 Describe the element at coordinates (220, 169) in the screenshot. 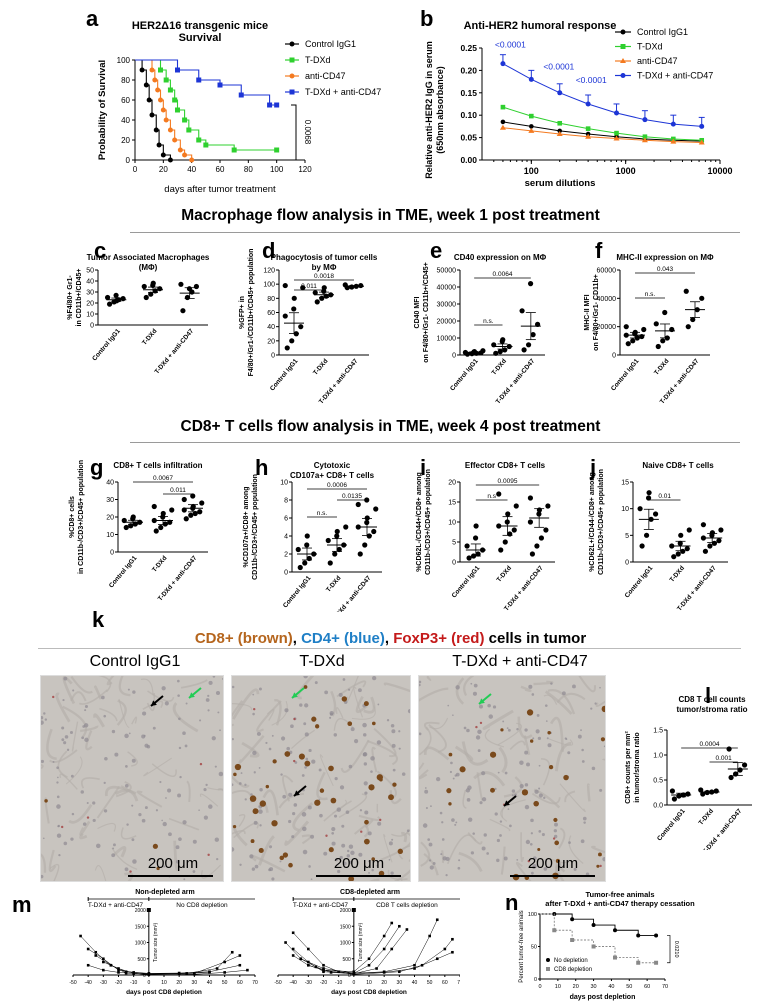

I see `x-tick-label: 60` at that location.